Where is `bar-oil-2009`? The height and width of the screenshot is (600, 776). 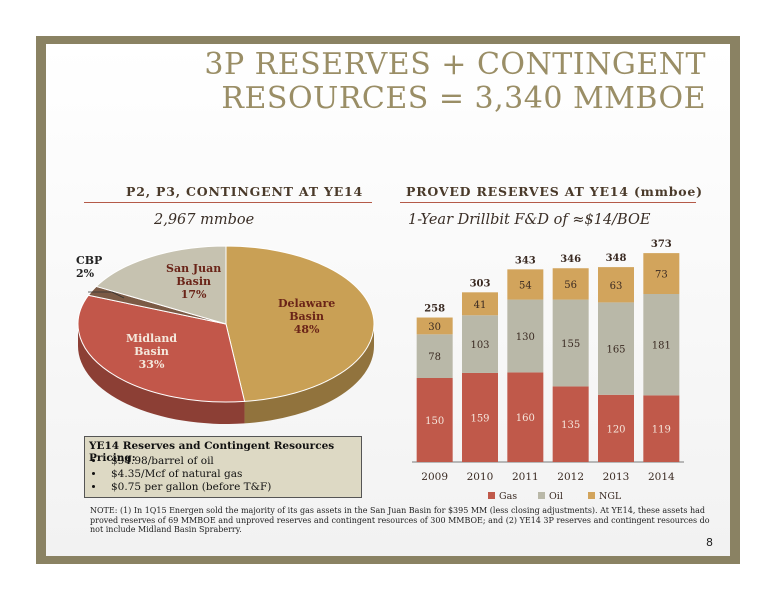 bar-oil-2009 is located at coordinates (434, 356).